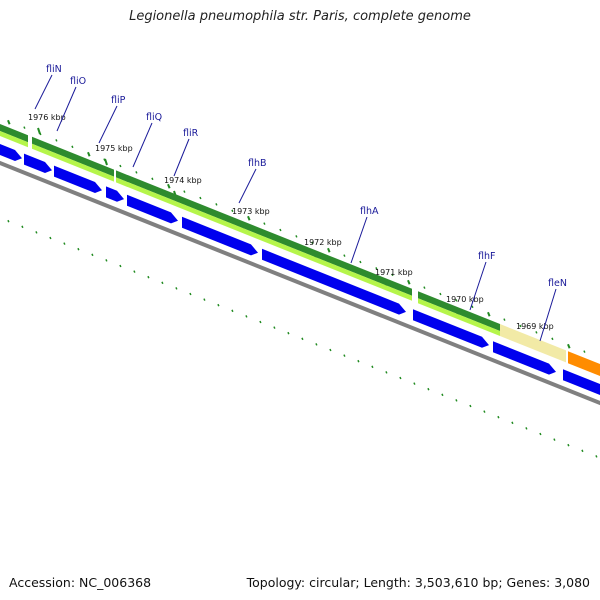 The height and width of the screenshot is (600, 600). I want to click on gene-label-flhA: flhA, so click(369, 211).